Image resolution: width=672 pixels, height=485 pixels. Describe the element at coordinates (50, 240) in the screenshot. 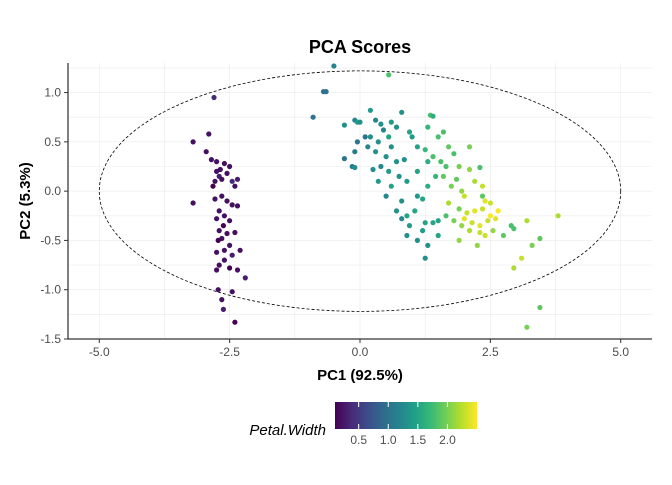

I see `y-tick-label: -0.5` at that location.